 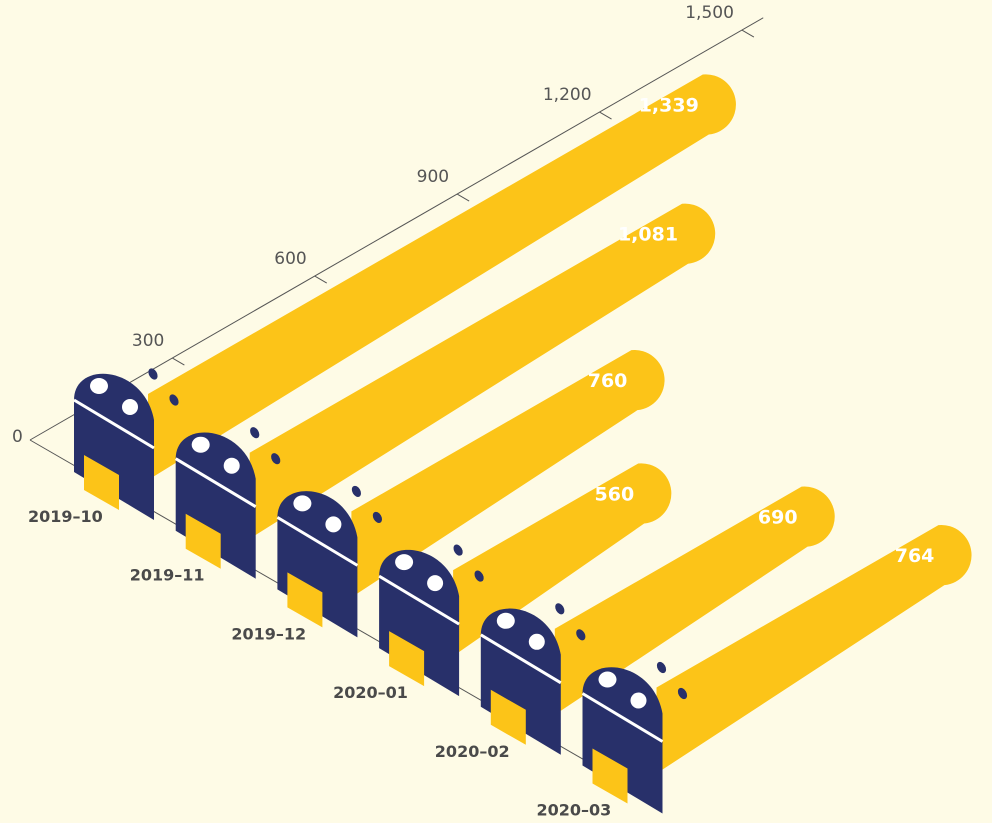 What do you see at coordinates (290, 259) in the screenshot?
I see `axis-tick-label: 600` at bounding box center [290, 259].